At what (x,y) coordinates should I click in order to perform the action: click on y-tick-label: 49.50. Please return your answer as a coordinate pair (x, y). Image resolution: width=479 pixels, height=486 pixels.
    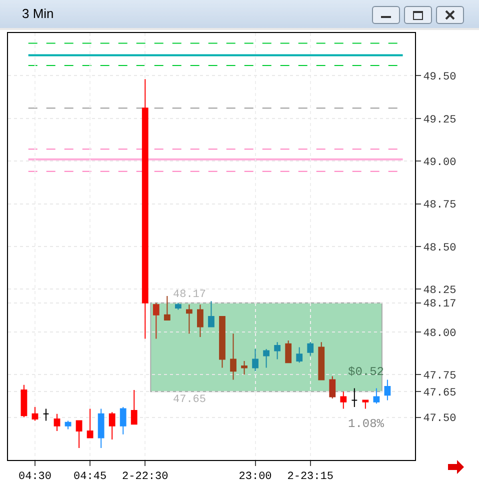
    Looking at the image, I should click on (439, 78).